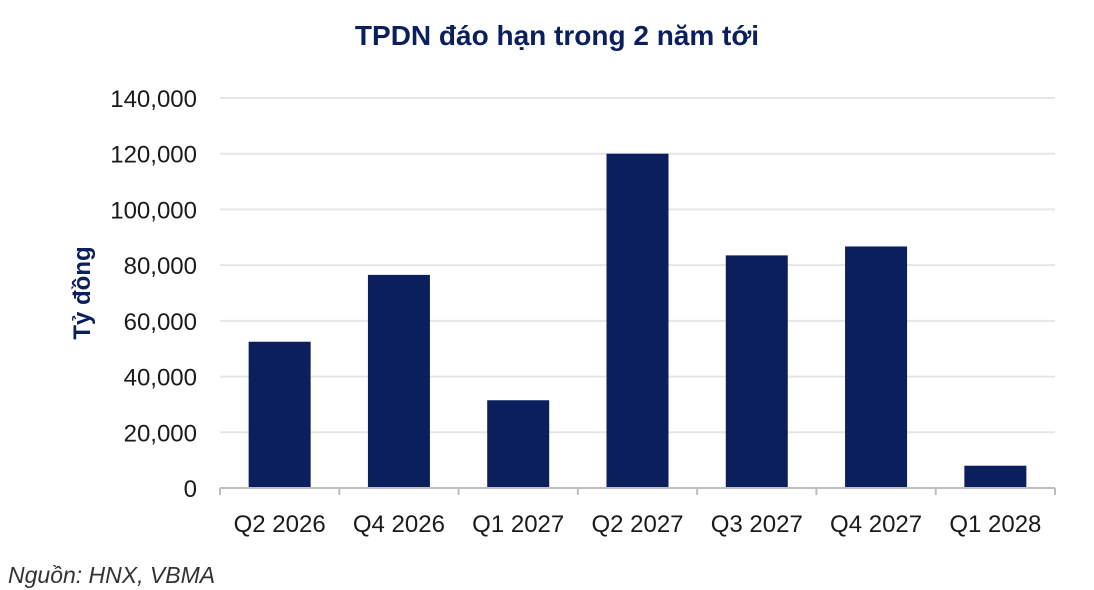 The image size is (1094, 590). I want to click on x-tick-label: Q2 2026, so click(280, 524).